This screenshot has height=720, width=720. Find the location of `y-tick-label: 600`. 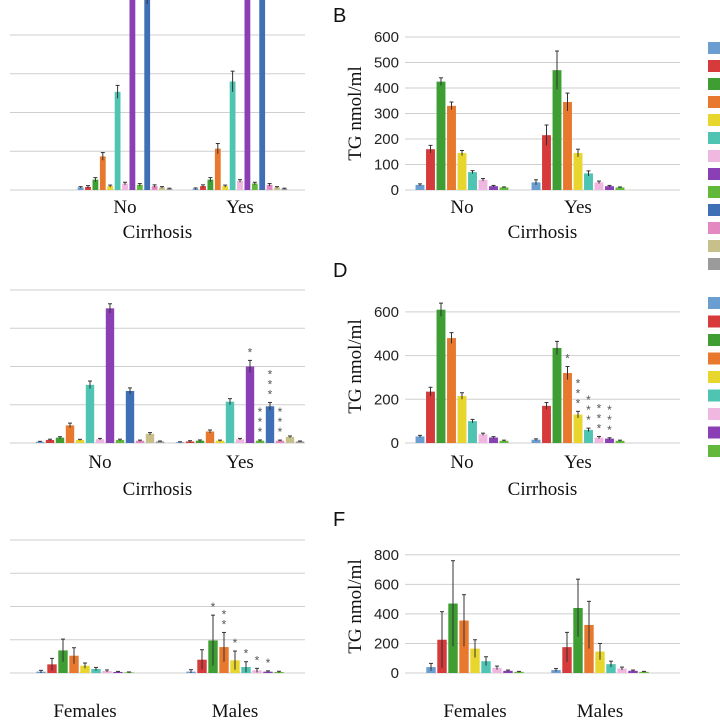

y-tick-label: 600 is located at coordinates (386, 312).